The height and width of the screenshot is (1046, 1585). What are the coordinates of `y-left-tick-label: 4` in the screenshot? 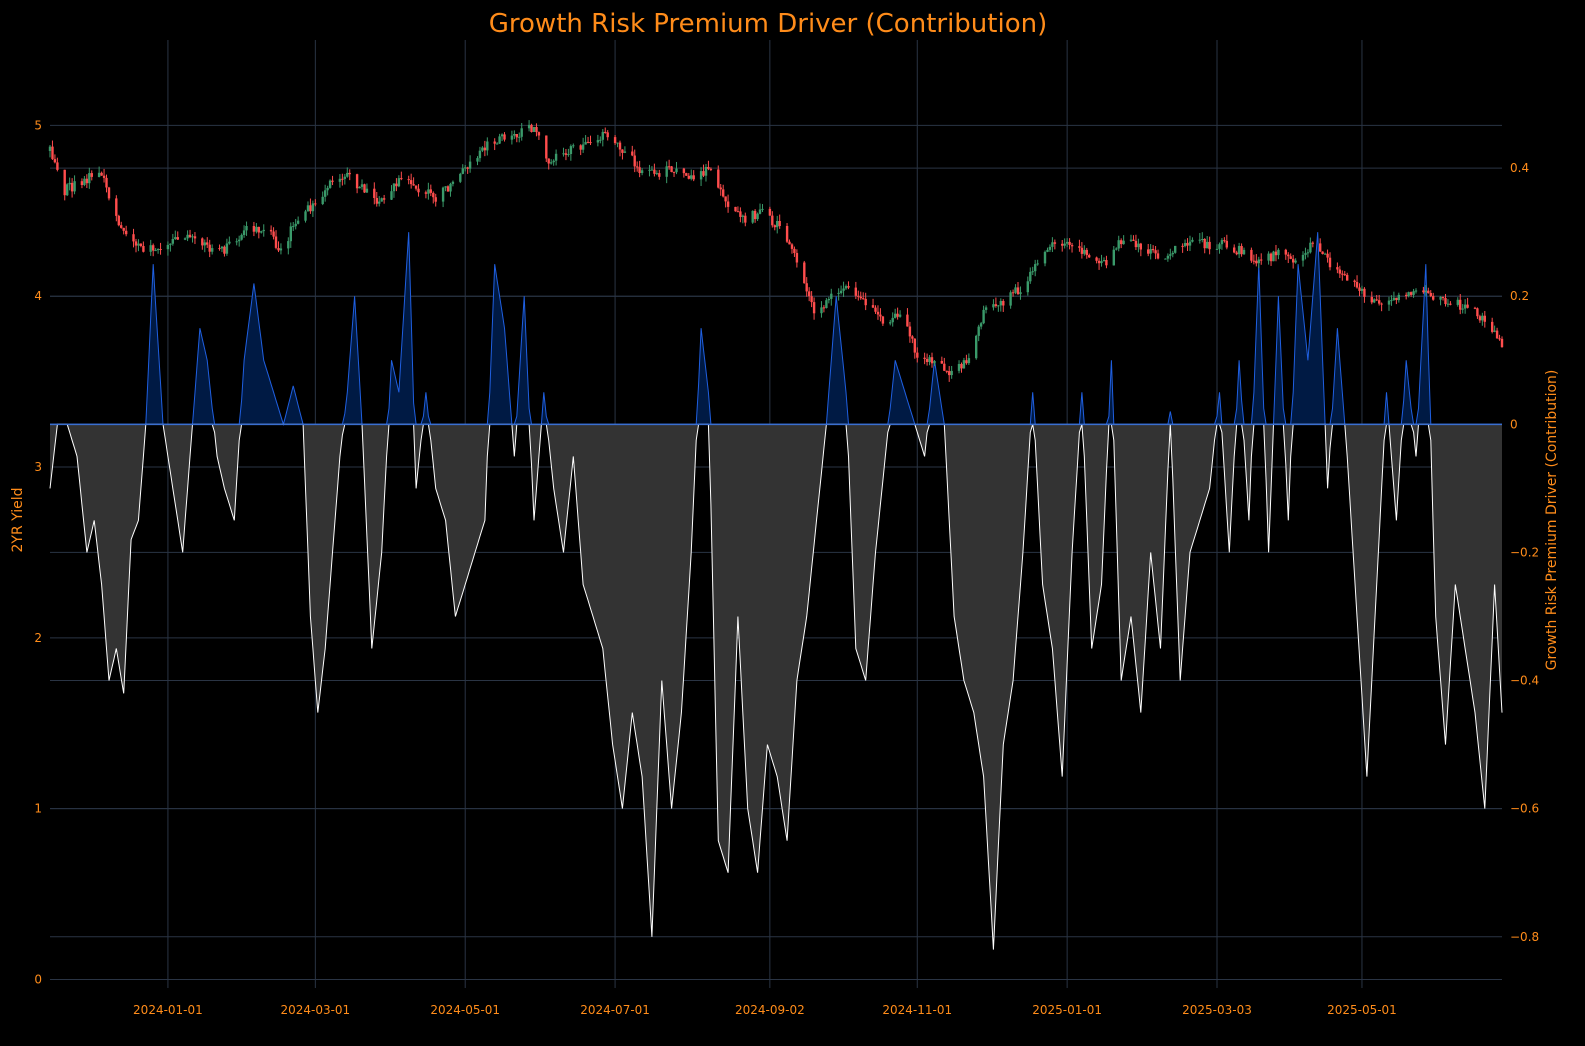 It's located at (38, 296).